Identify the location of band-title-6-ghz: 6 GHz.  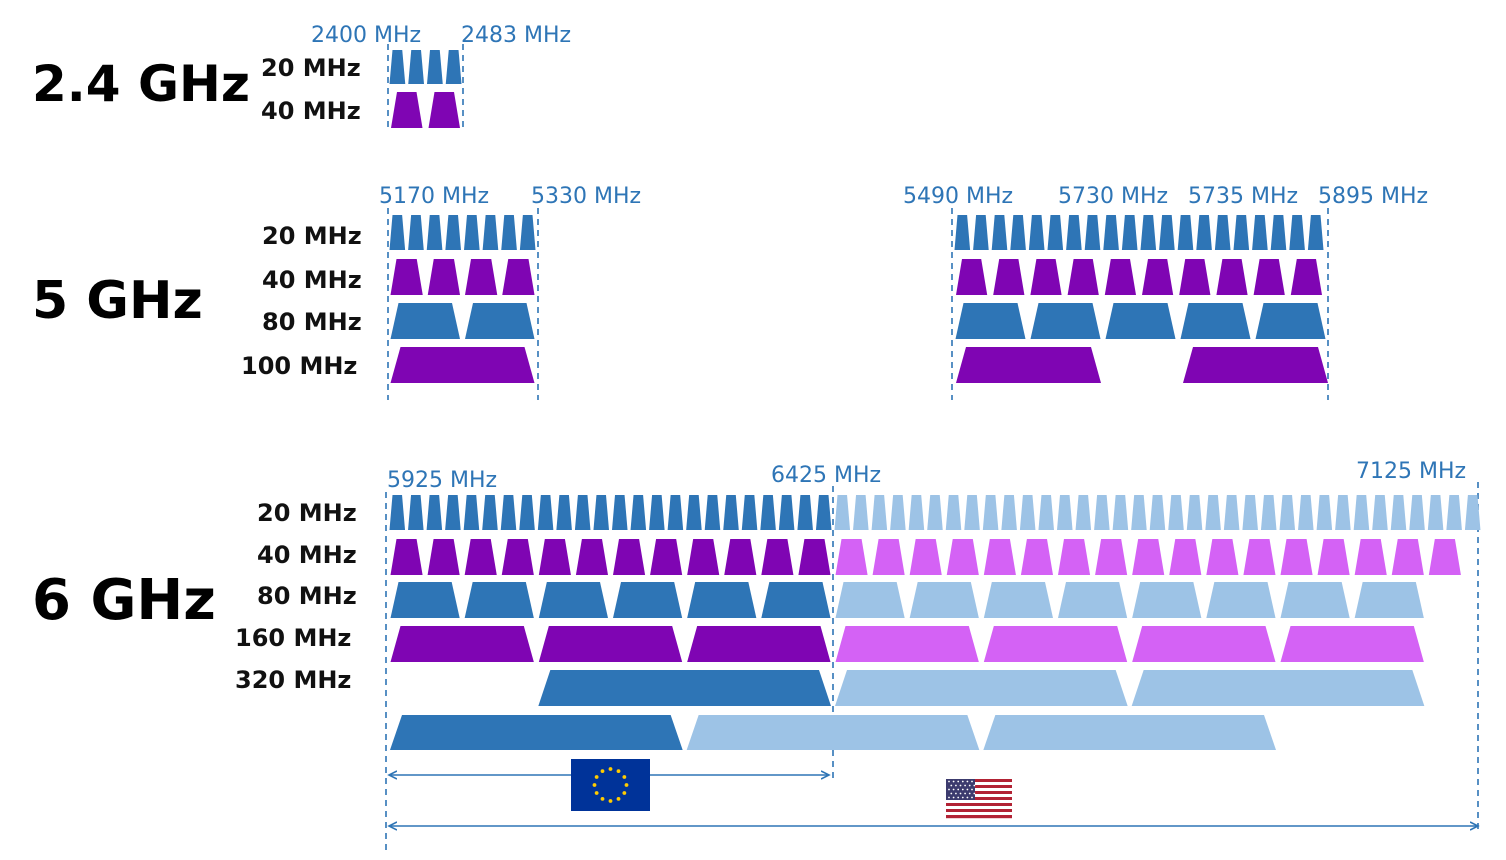
(124, 600).